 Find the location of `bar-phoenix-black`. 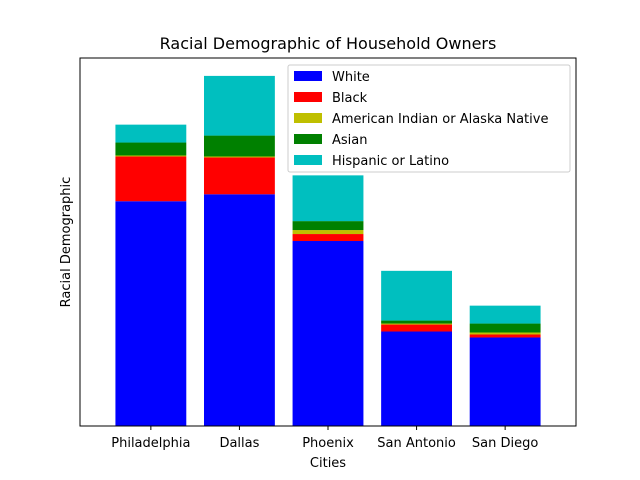

bar-phoenix-black is located at coordinates (328, 237).